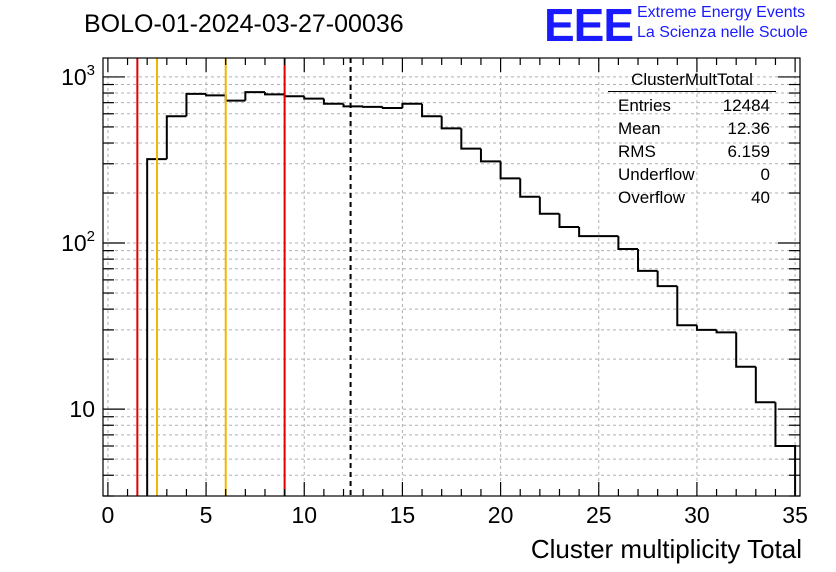 The image size is (836, 572). I want to click on stats-value: 12.36, so click(748, 128).